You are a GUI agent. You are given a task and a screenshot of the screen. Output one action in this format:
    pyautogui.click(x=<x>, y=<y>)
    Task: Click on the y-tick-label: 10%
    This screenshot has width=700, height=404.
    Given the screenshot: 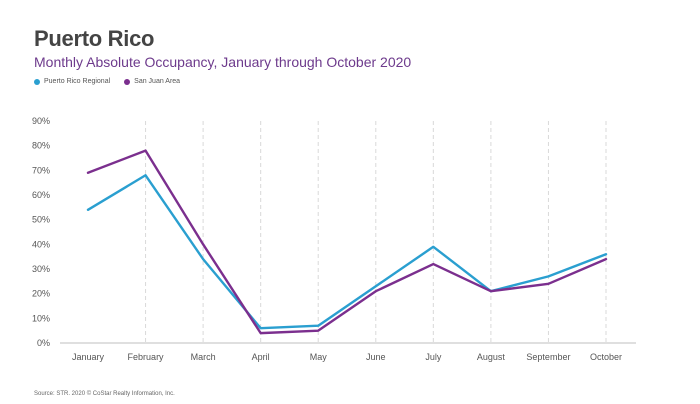 What is the action you would take?
    pyautogui.click(x=41, y=318)
    